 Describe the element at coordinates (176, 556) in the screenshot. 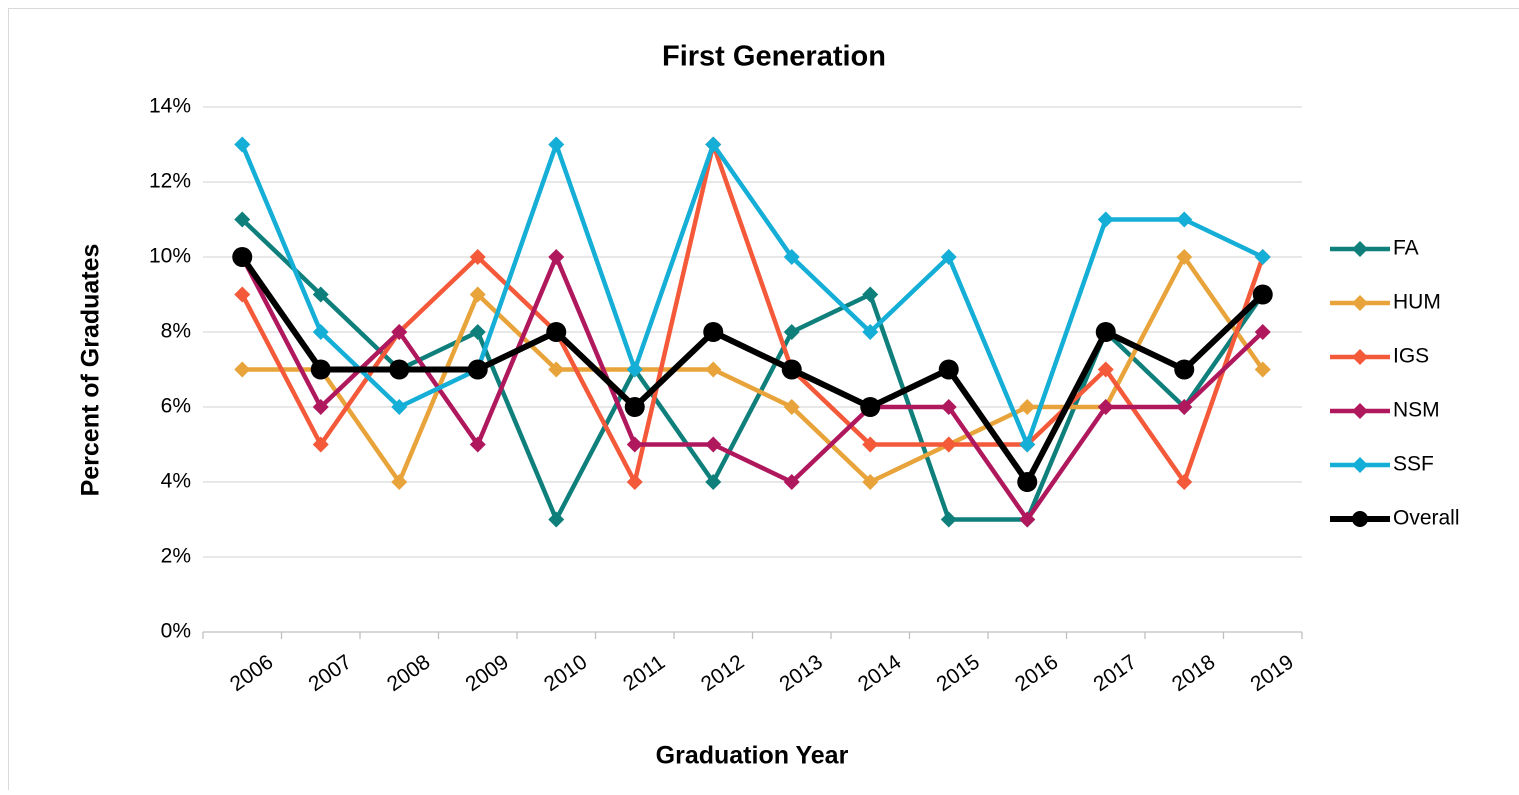

I see `y-tick-label: 2%` at that location.